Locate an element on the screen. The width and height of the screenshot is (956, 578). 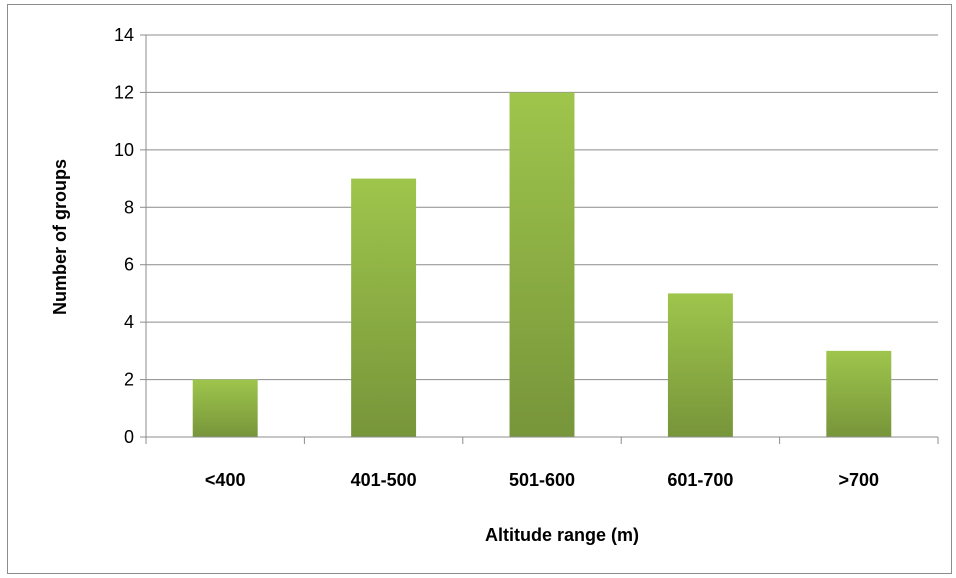
y-axis-title: Number of groups is located at coordinates (60, 237).